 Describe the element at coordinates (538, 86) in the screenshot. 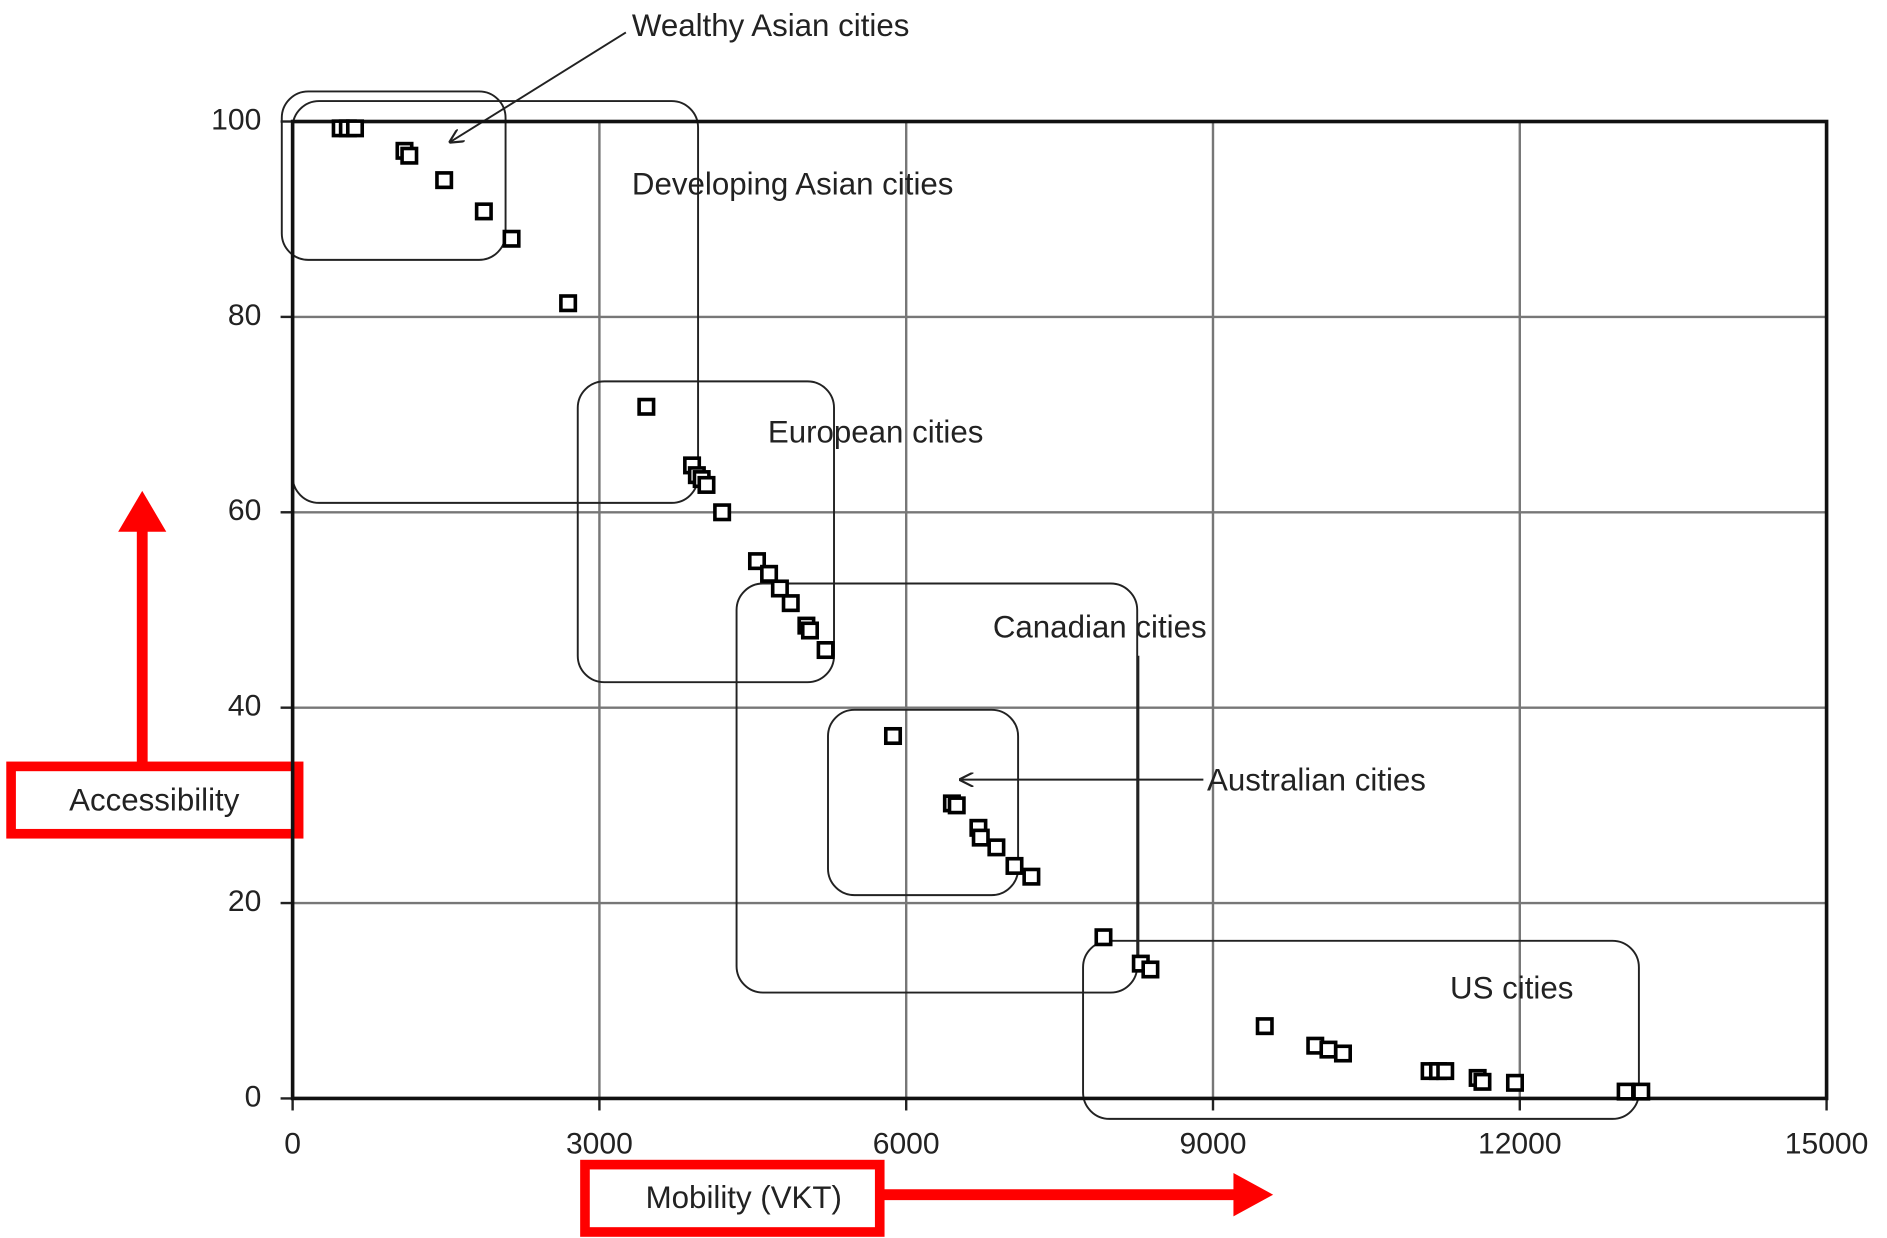

I see `arrow` at that location.